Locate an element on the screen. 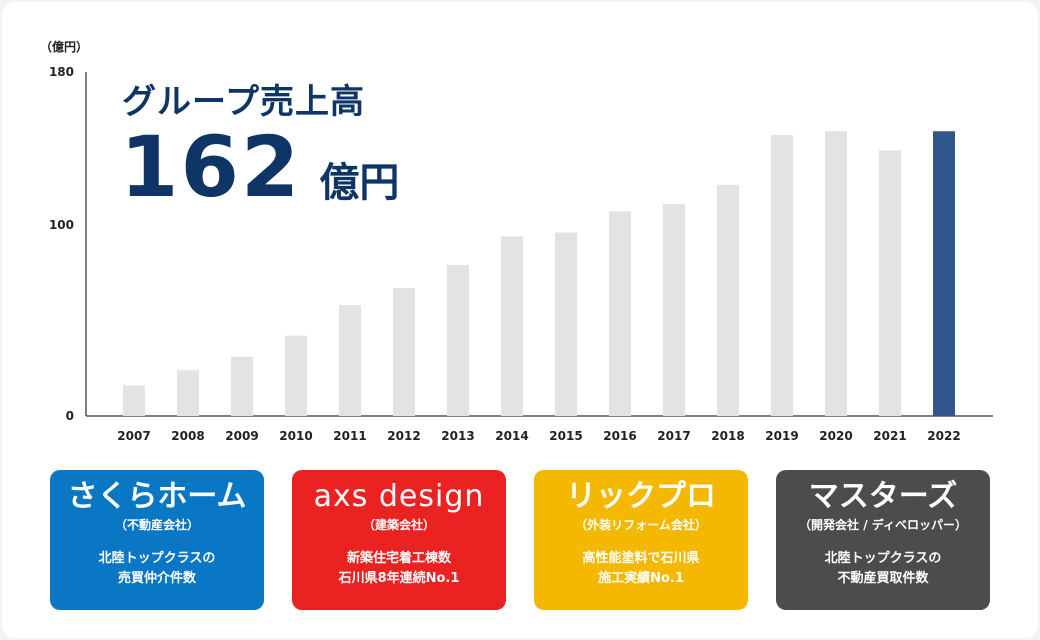 The image size is (1040, 640). y-axis-unit: （億円） is located at coordinates (64, 47).